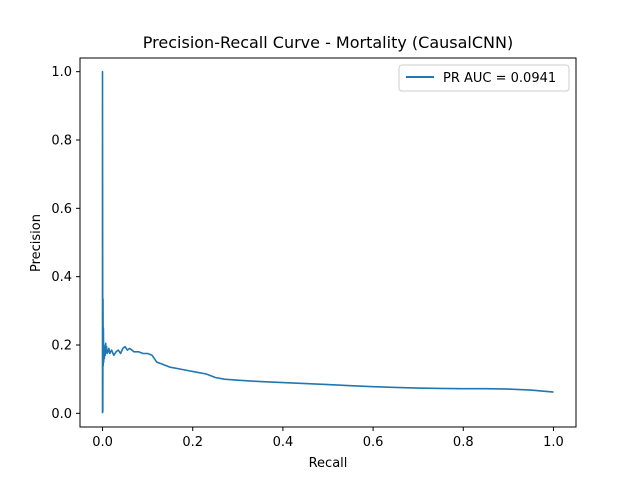  I want to click on y-tick-label: 1.0, so click(61, 72).